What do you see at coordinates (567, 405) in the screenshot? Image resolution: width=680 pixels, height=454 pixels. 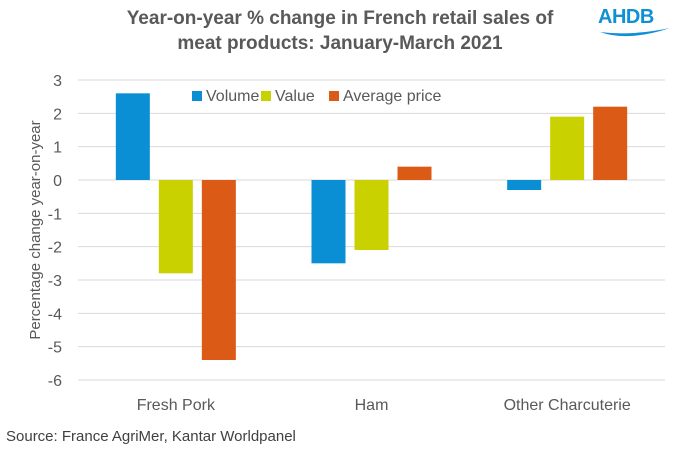 I see `x-tick-label: Other Charcuterie` at bounding box center [567, 405].